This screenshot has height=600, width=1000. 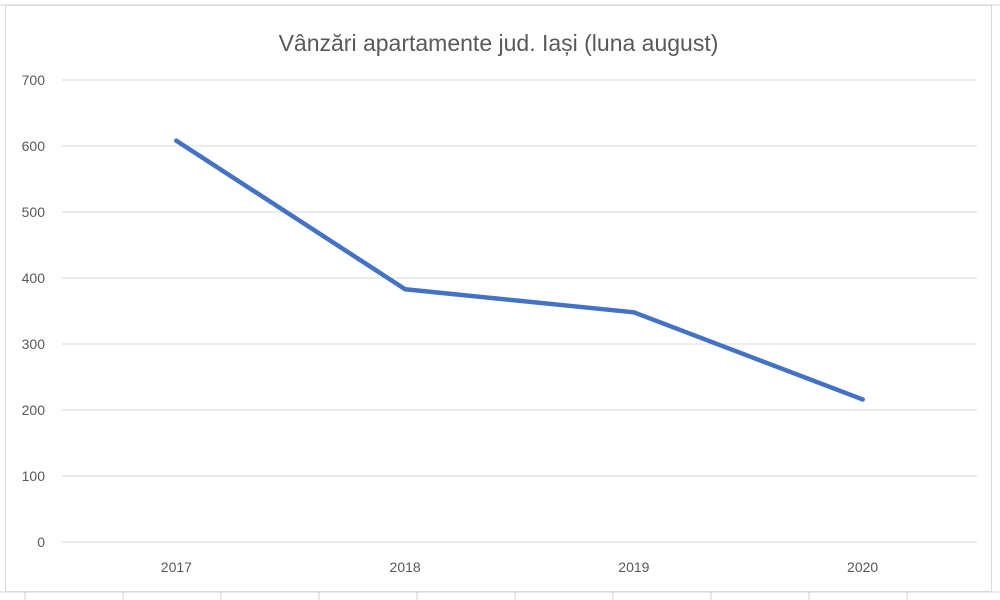 I want to click on y-tick-label: 600, so click(x=34, y=146).